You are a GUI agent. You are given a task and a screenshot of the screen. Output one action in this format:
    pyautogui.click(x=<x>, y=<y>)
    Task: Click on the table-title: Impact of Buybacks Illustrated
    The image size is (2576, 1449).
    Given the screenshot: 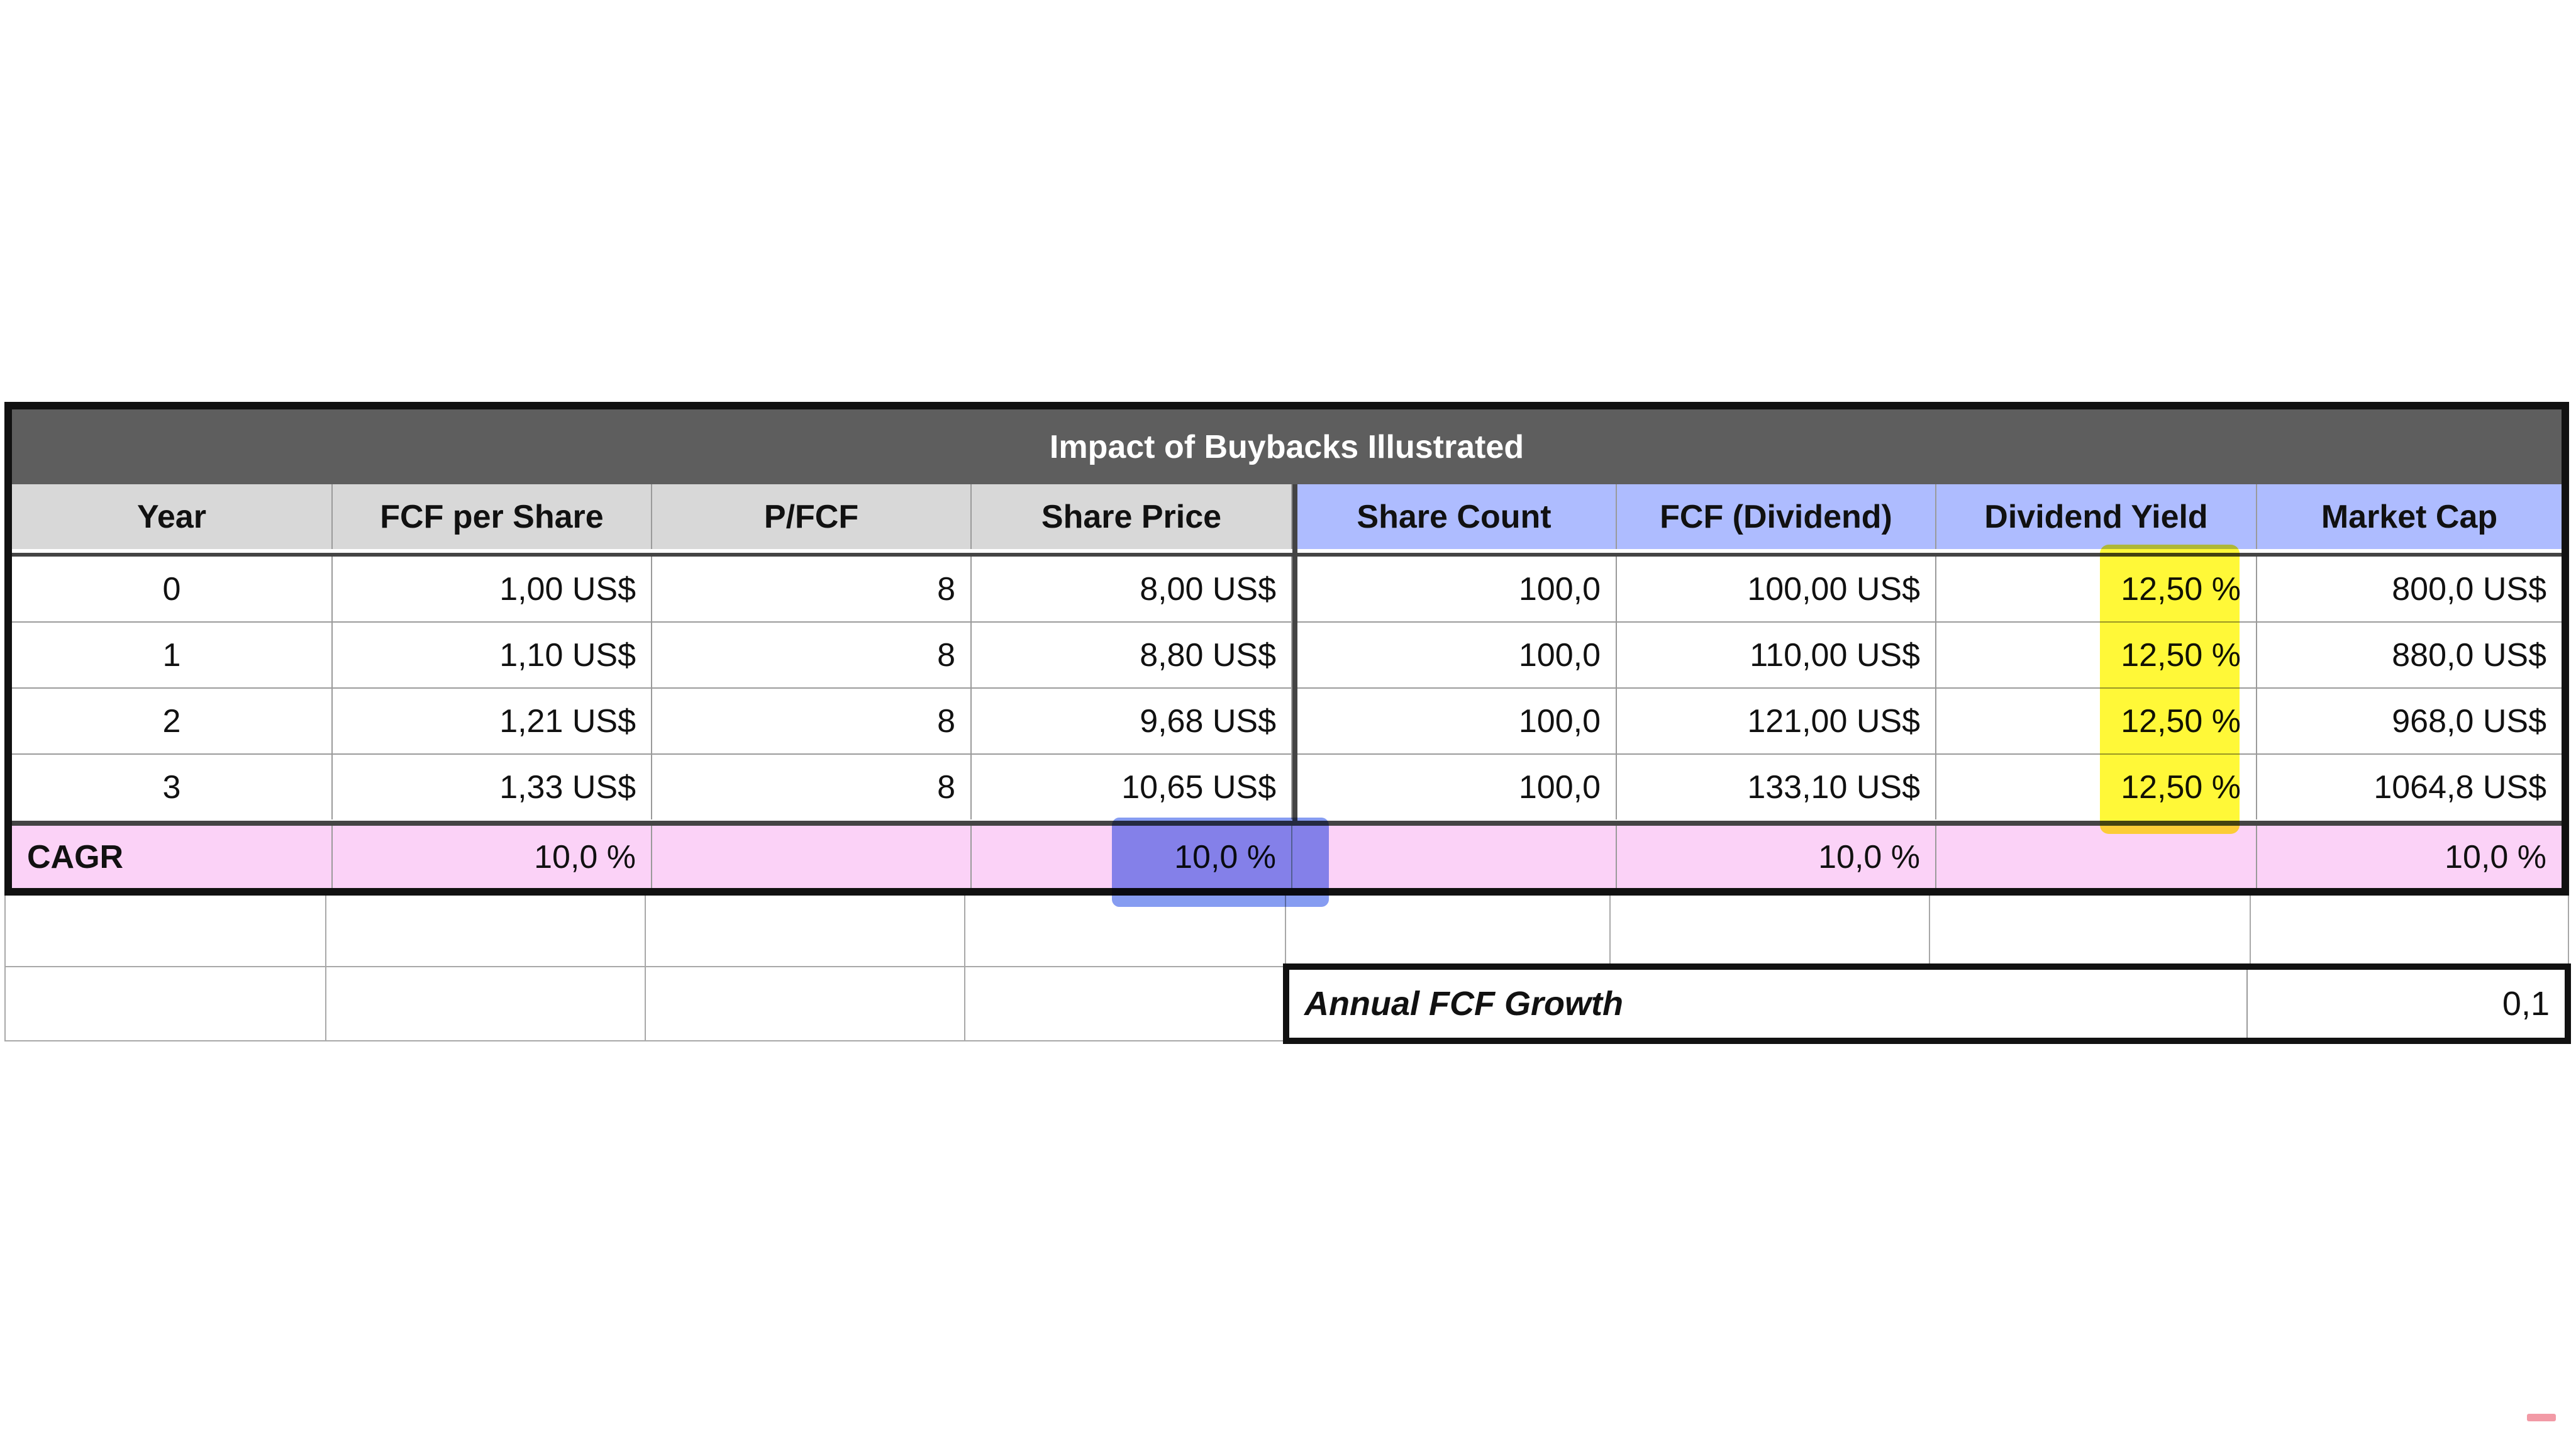 What is the action you would take?
    pyautogui.click(x=1287, y=448)
    